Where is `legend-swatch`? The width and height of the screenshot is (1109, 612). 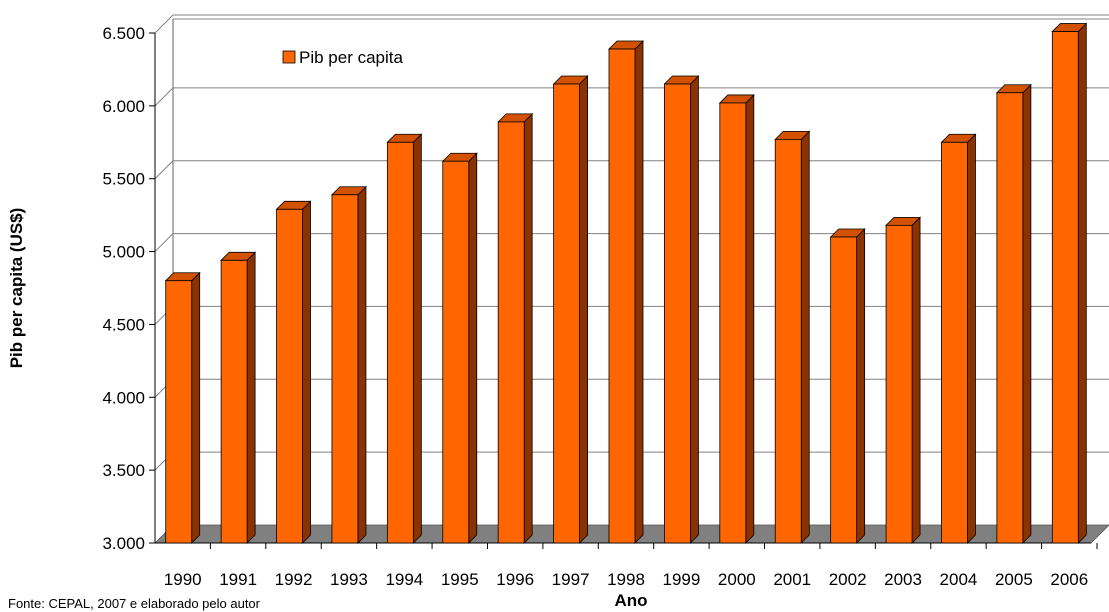 legend-swatch is located at coordinates (289, 57).